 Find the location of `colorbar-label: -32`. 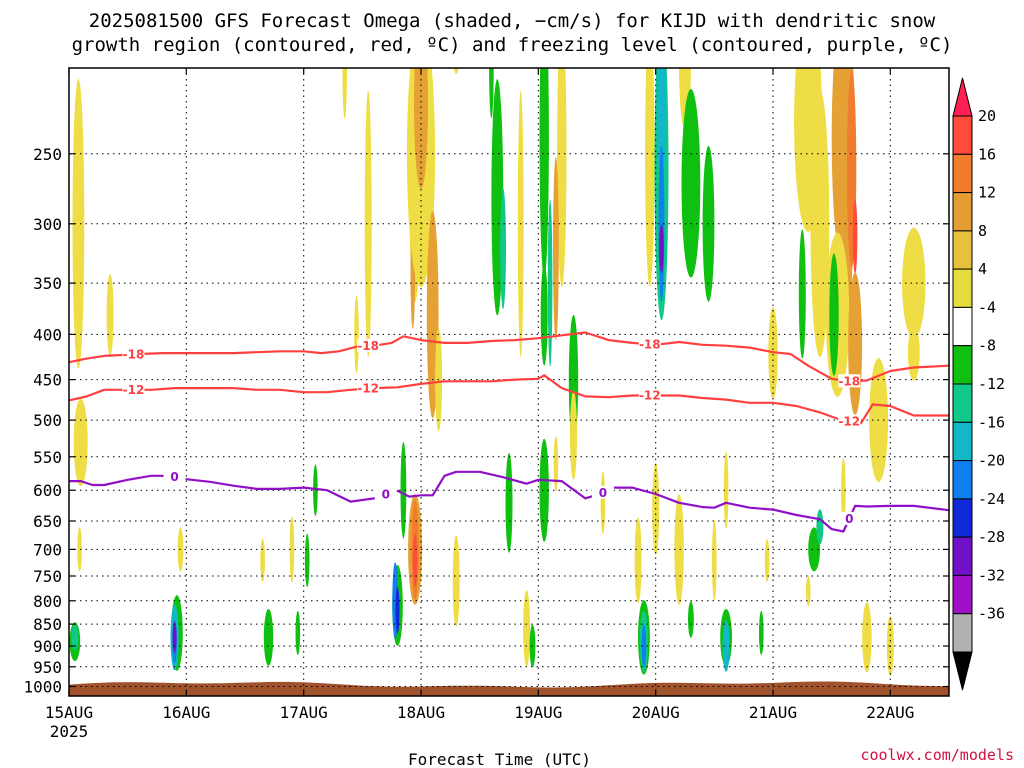

colorbar-label: -32 is located at coordinates (991, 575).